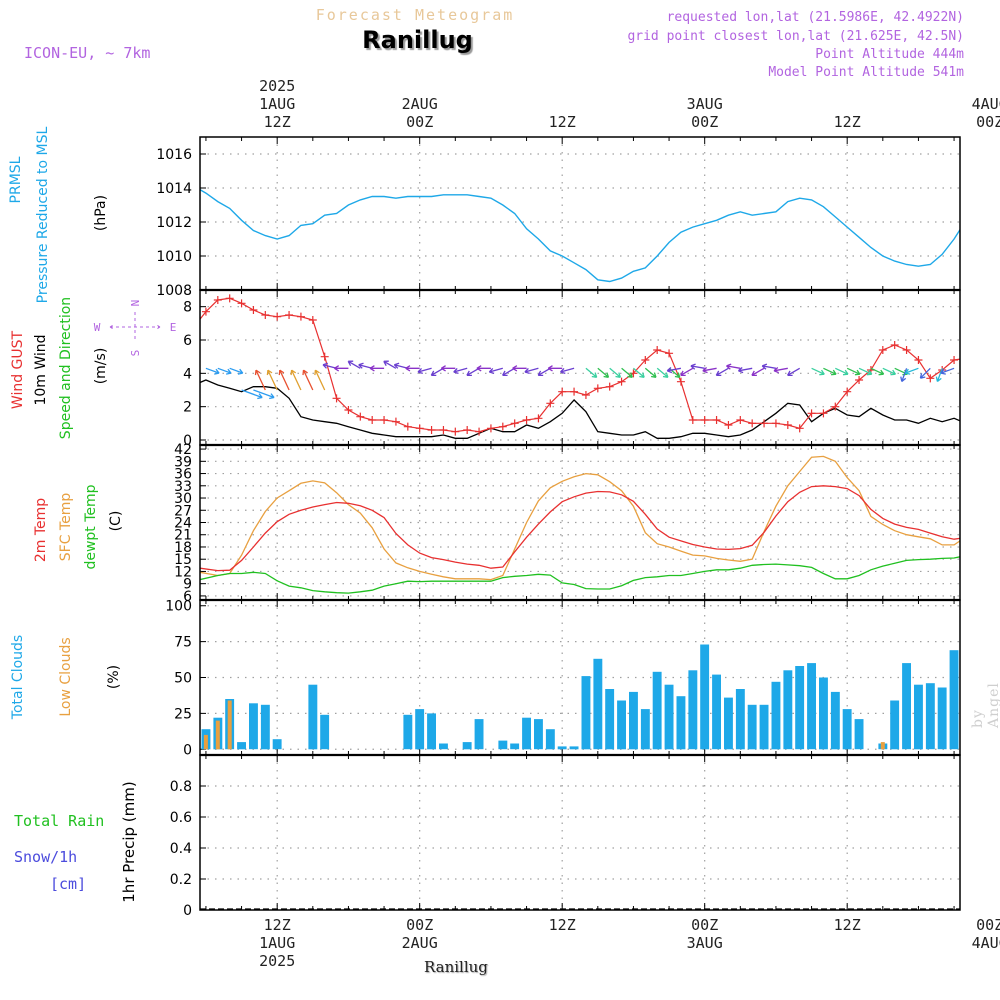  Describe the element at coordinates (187, 308) in the screenshot. I see `wind-ytick-label: 8` at that location.